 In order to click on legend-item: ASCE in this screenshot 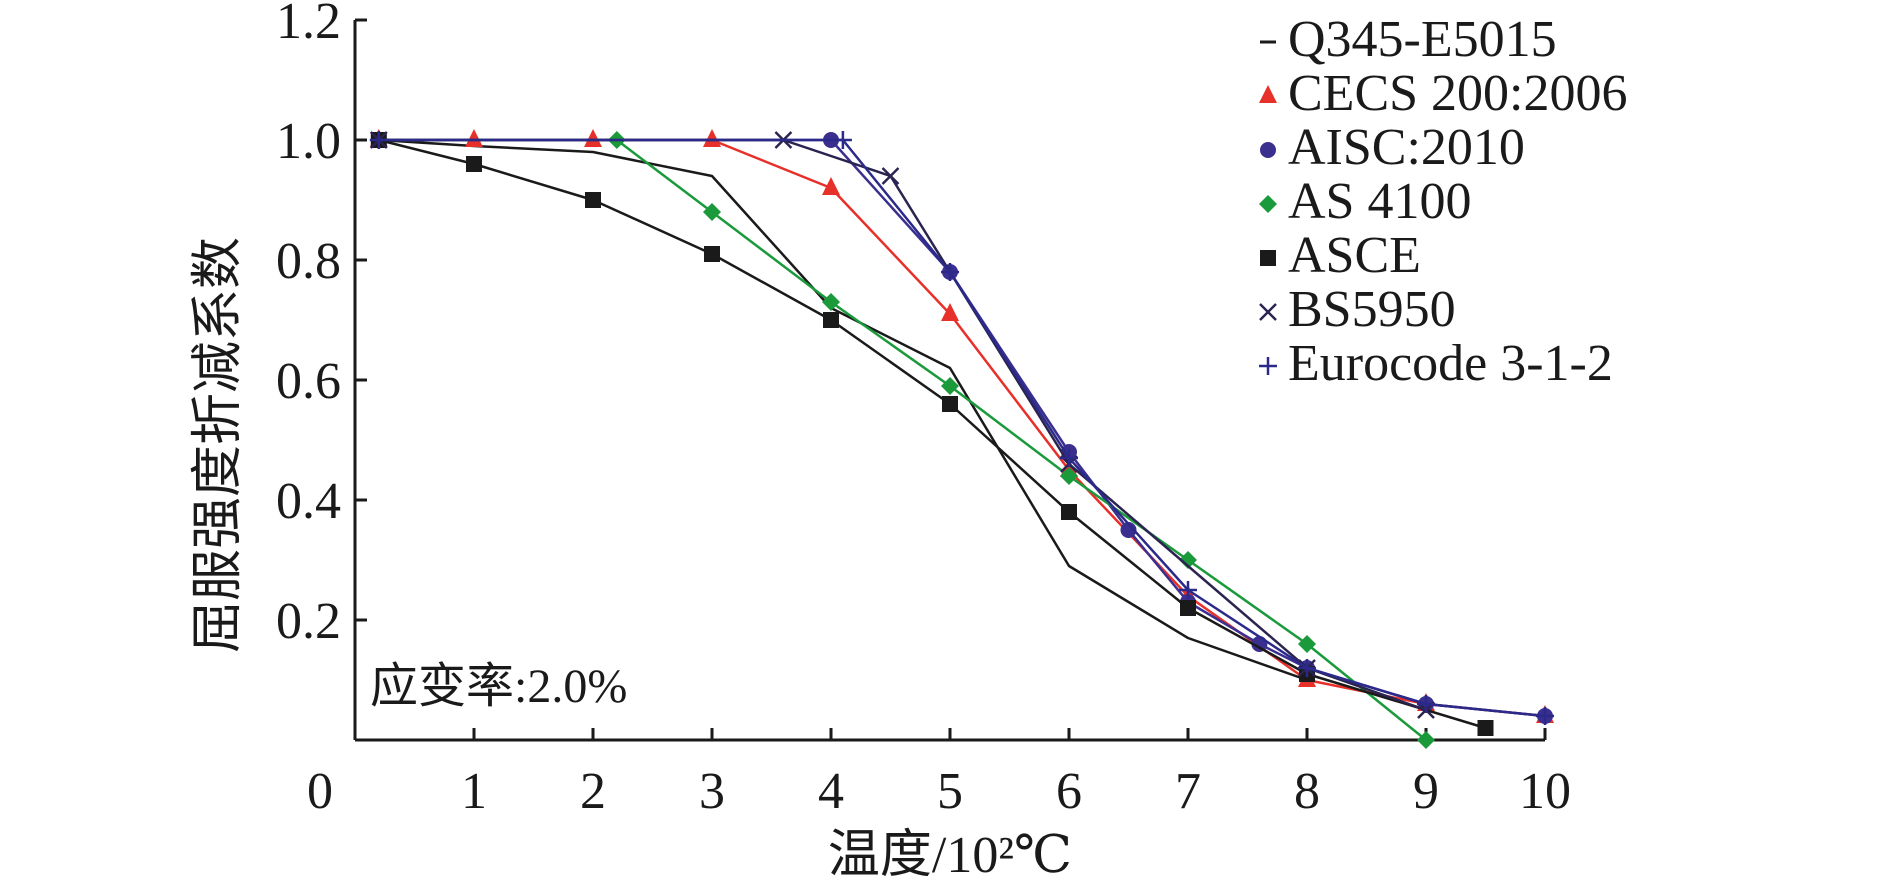, I will do `click(1340, 255)`.